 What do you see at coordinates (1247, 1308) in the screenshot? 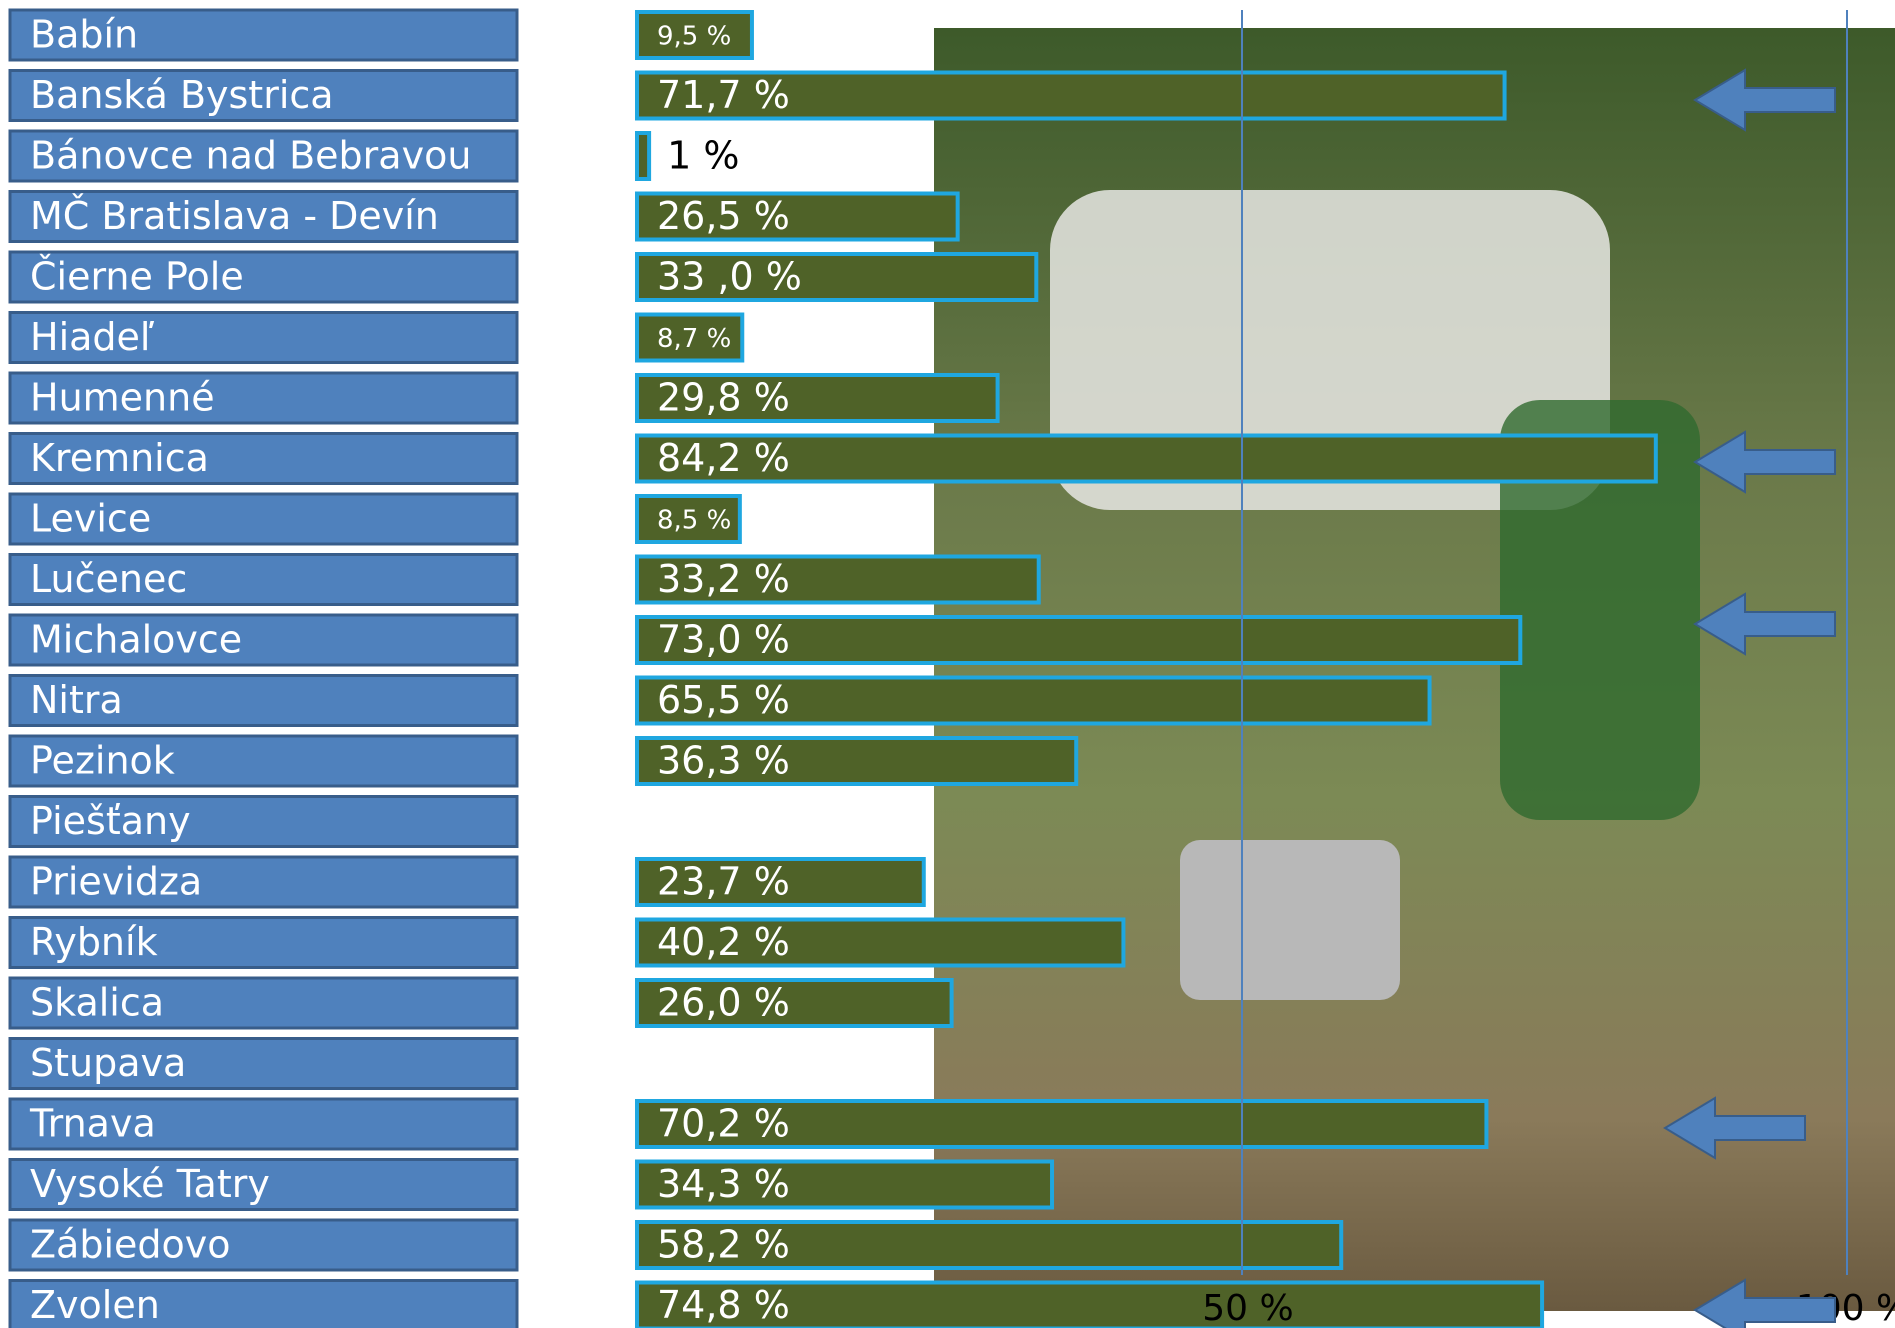
I see `x-tick-label: 50 %` at bounding box center [1247, 1308].